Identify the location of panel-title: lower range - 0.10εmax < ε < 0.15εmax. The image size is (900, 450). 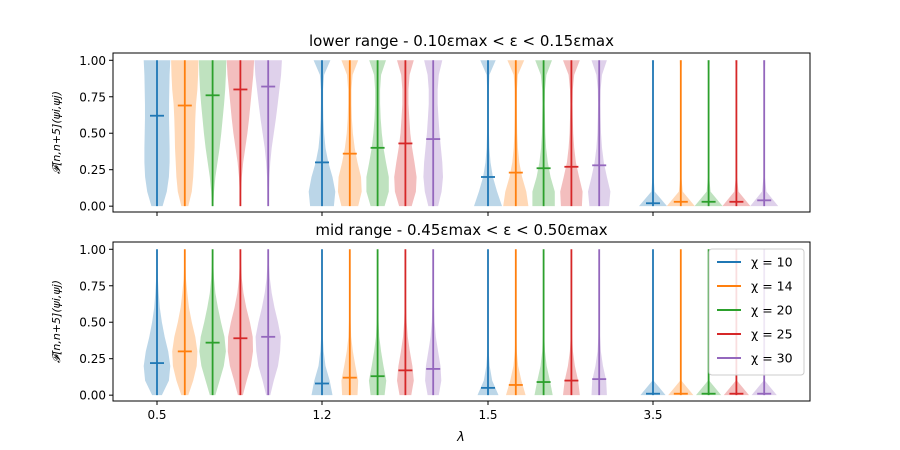
(461, 41).